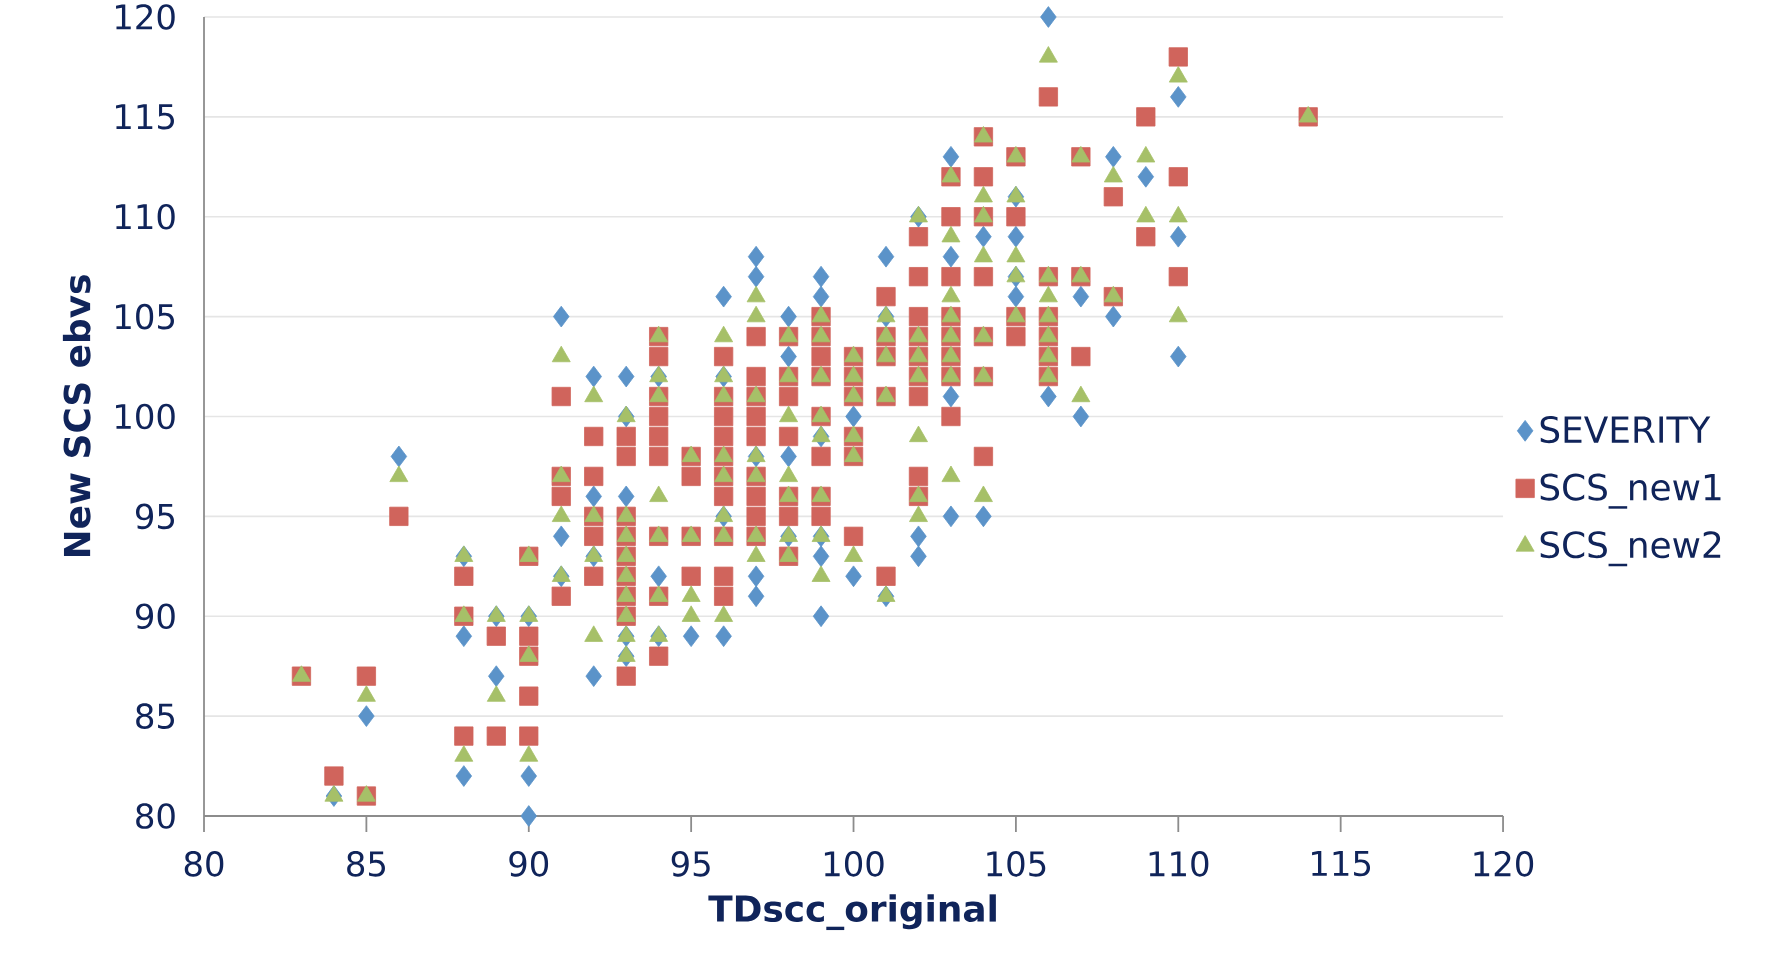 The width and height of the screenshot is (1771, 973). What do you see at coordinates (1630, 491) in the screenshot?
I see `legend-label: SCS_new1` at bounding box center [1630, 491].